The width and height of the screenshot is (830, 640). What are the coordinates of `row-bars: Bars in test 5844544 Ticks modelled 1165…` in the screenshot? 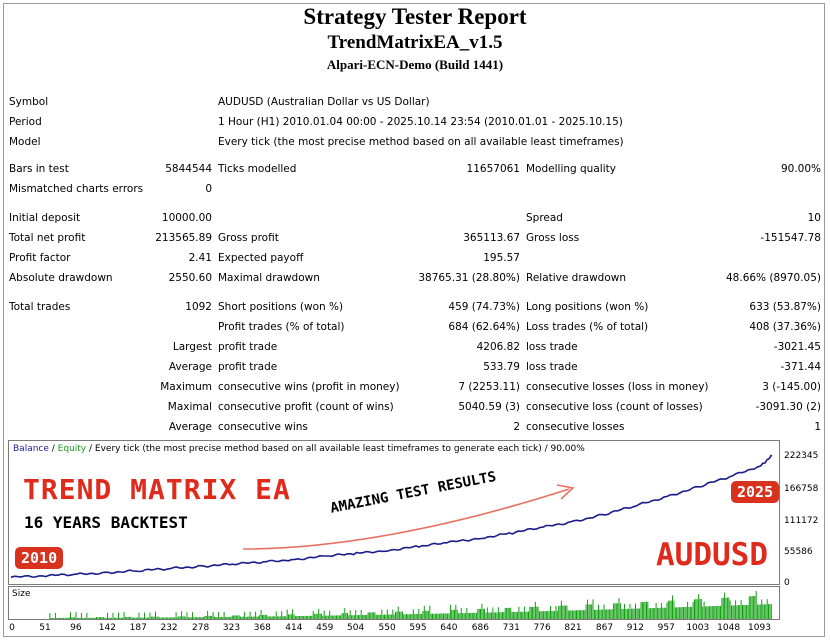 It's located at (416, 169).